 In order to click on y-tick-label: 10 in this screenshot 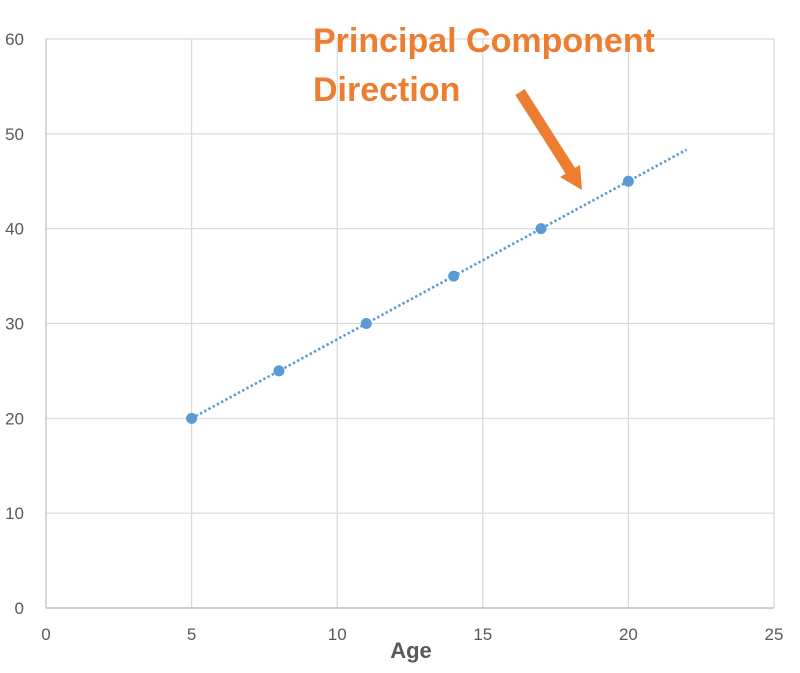, I will do `click(14, 513)`.